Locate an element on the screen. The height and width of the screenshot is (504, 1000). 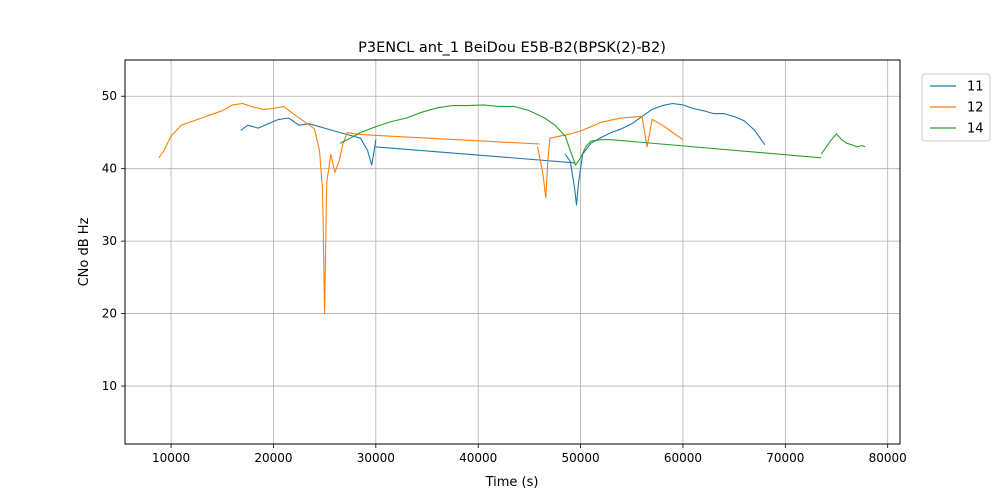
x-tick-label: 60000 is located at coordinates (683, 458).